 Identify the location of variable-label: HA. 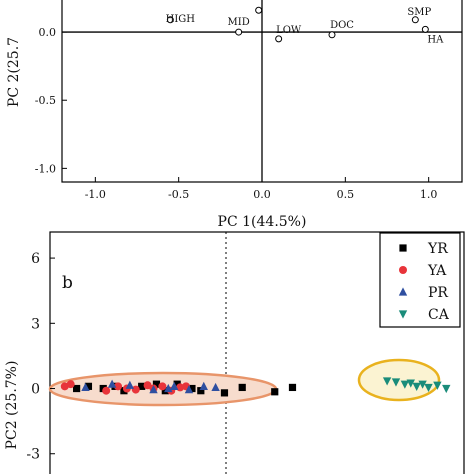
(435, 39).